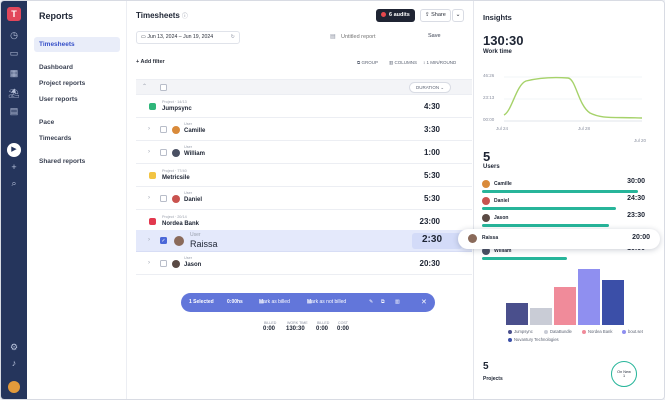  I want to click on clock-icon: ◷, so click(14, 35).